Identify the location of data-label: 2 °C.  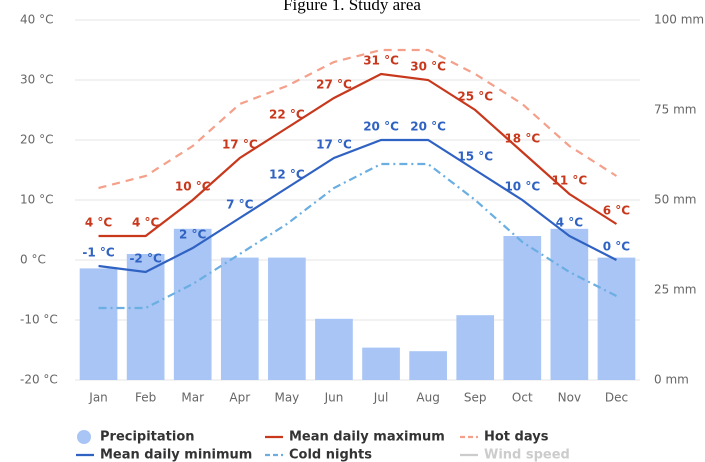
(193, 235).